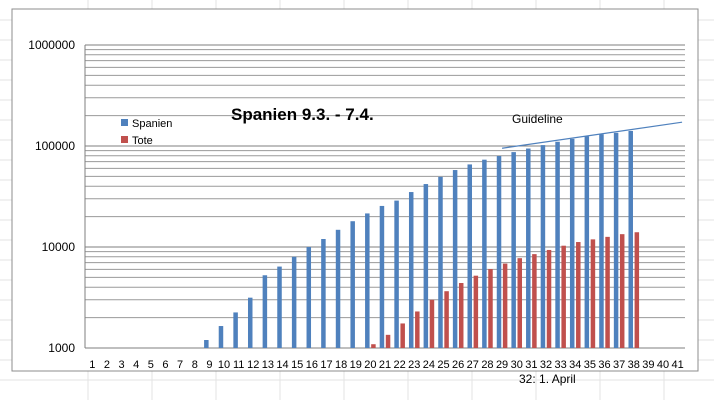  What do you see at coordinates (224, 365) in the screenshot?
I see `x-tick-label: 10` at bounding box center [224, 365].